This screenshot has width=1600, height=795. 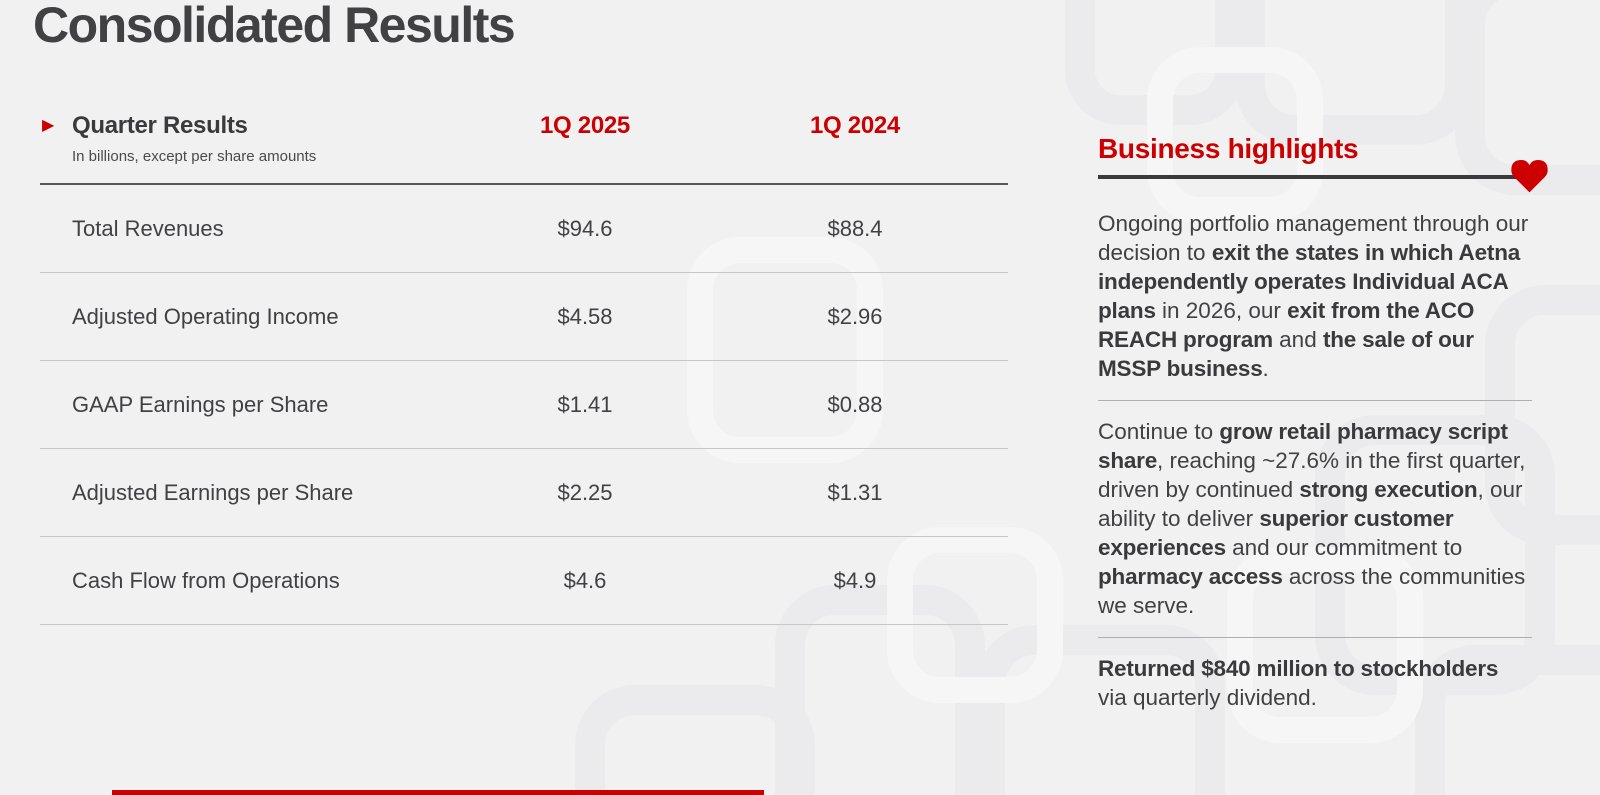 What do you see at coordinates (524, 493) in the screenshot?
I see `table-row: Adjusted Earnings per Share $2.25 $1.31` at bounding box center [524, 493].